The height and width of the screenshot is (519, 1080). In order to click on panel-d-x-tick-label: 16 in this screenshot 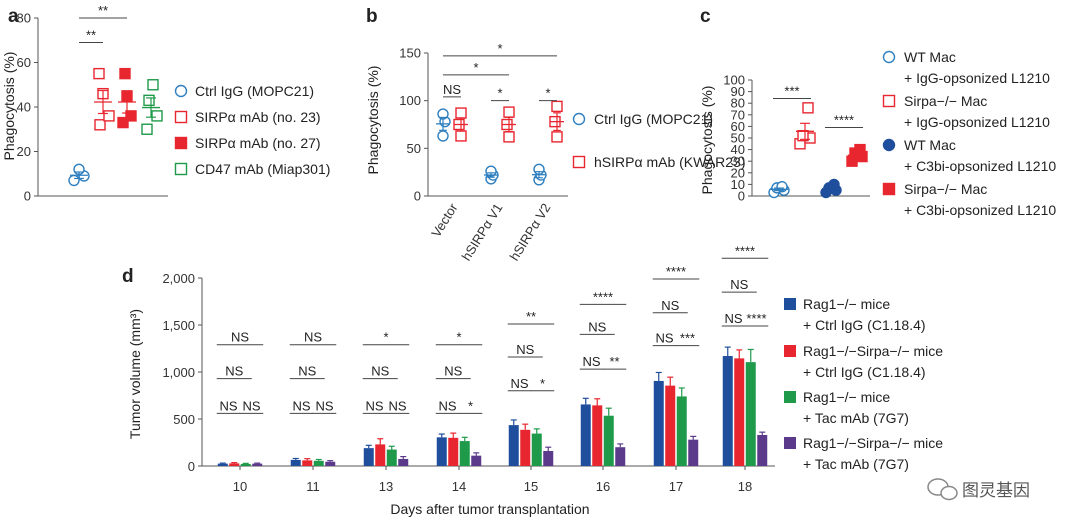, I will do `click(603, 486)`.